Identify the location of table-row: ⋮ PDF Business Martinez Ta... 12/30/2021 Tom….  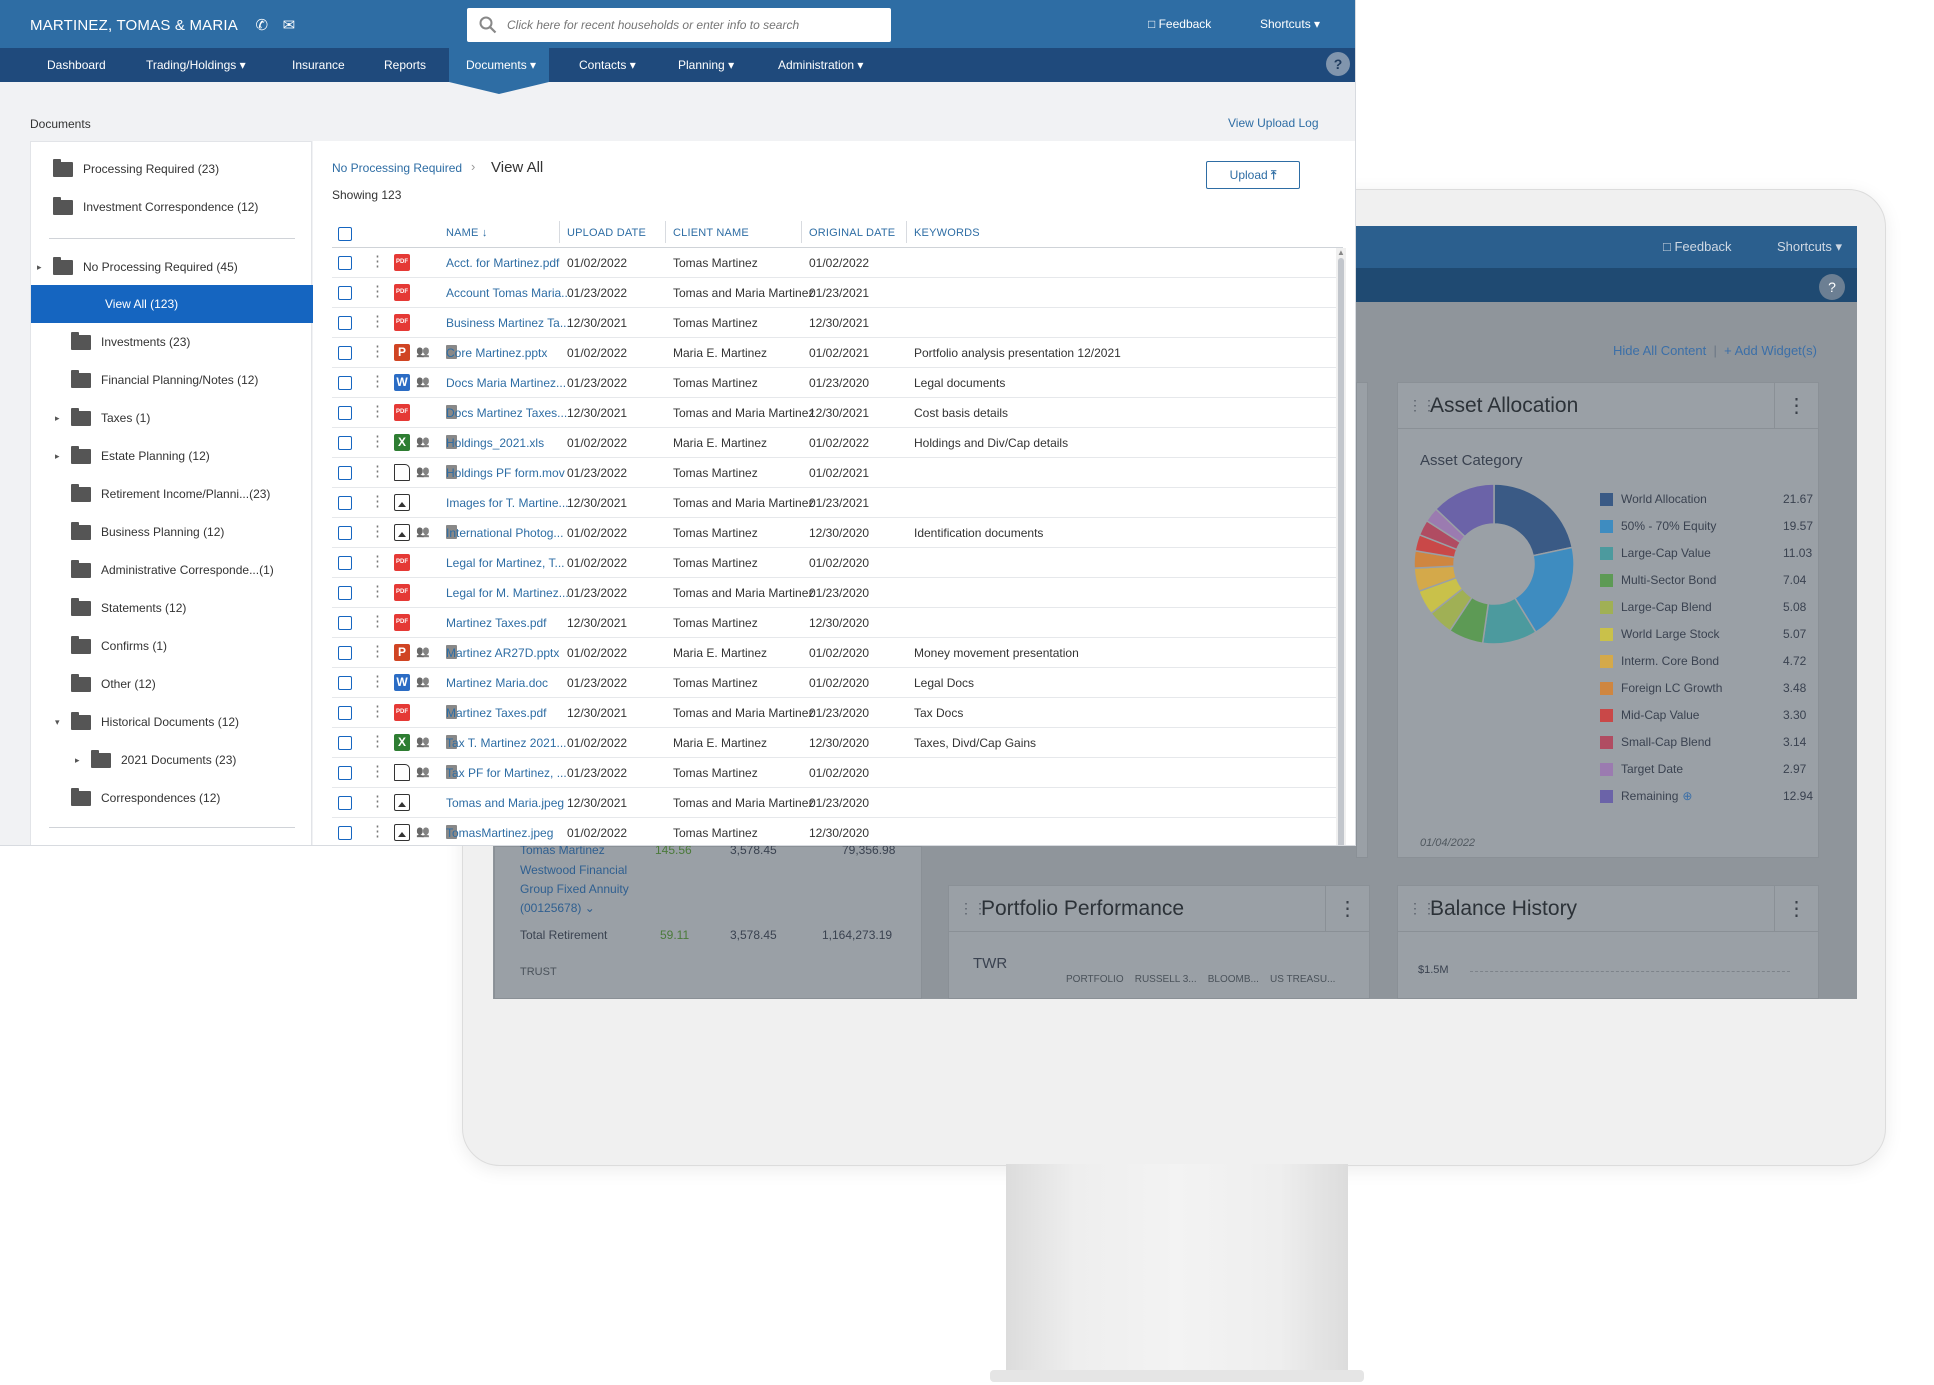
(834, 323).